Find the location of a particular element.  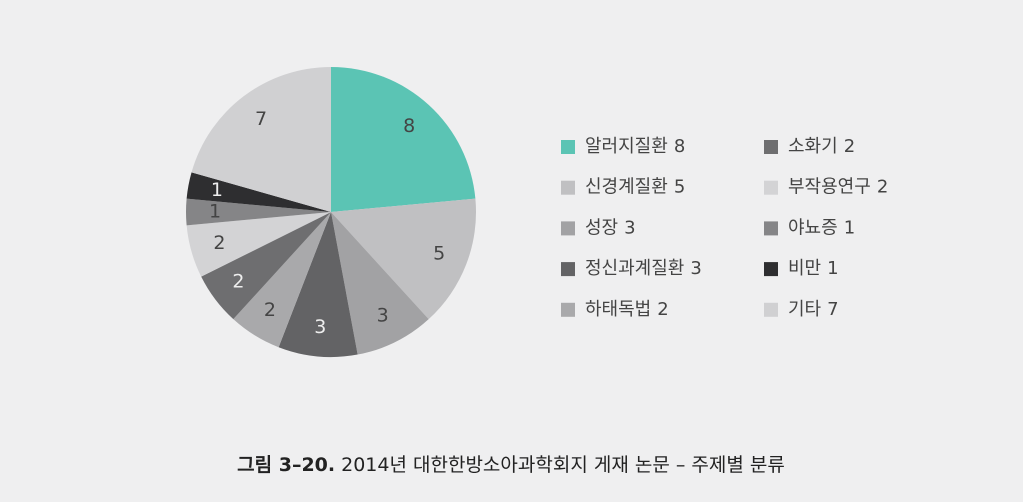

legend-label: 비만 1 is located at coordinates (813, 268).